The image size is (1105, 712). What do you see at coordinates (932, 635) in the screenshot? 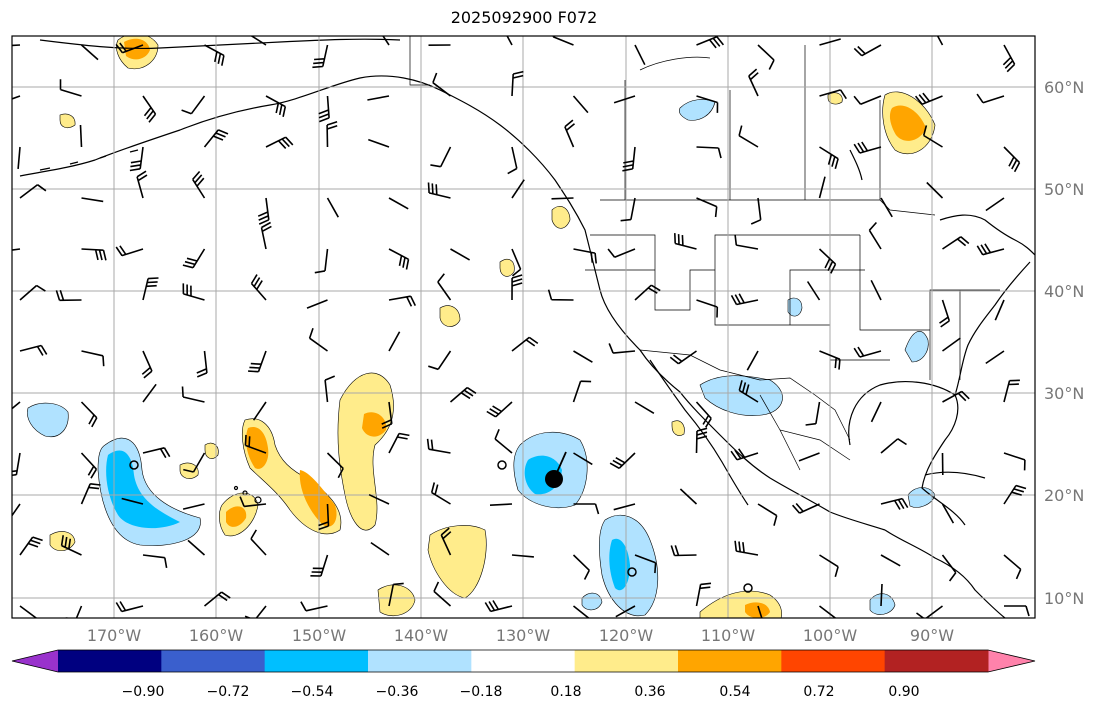
I see `lon-label-90w: 90°W` at bounding box center [932, 635].